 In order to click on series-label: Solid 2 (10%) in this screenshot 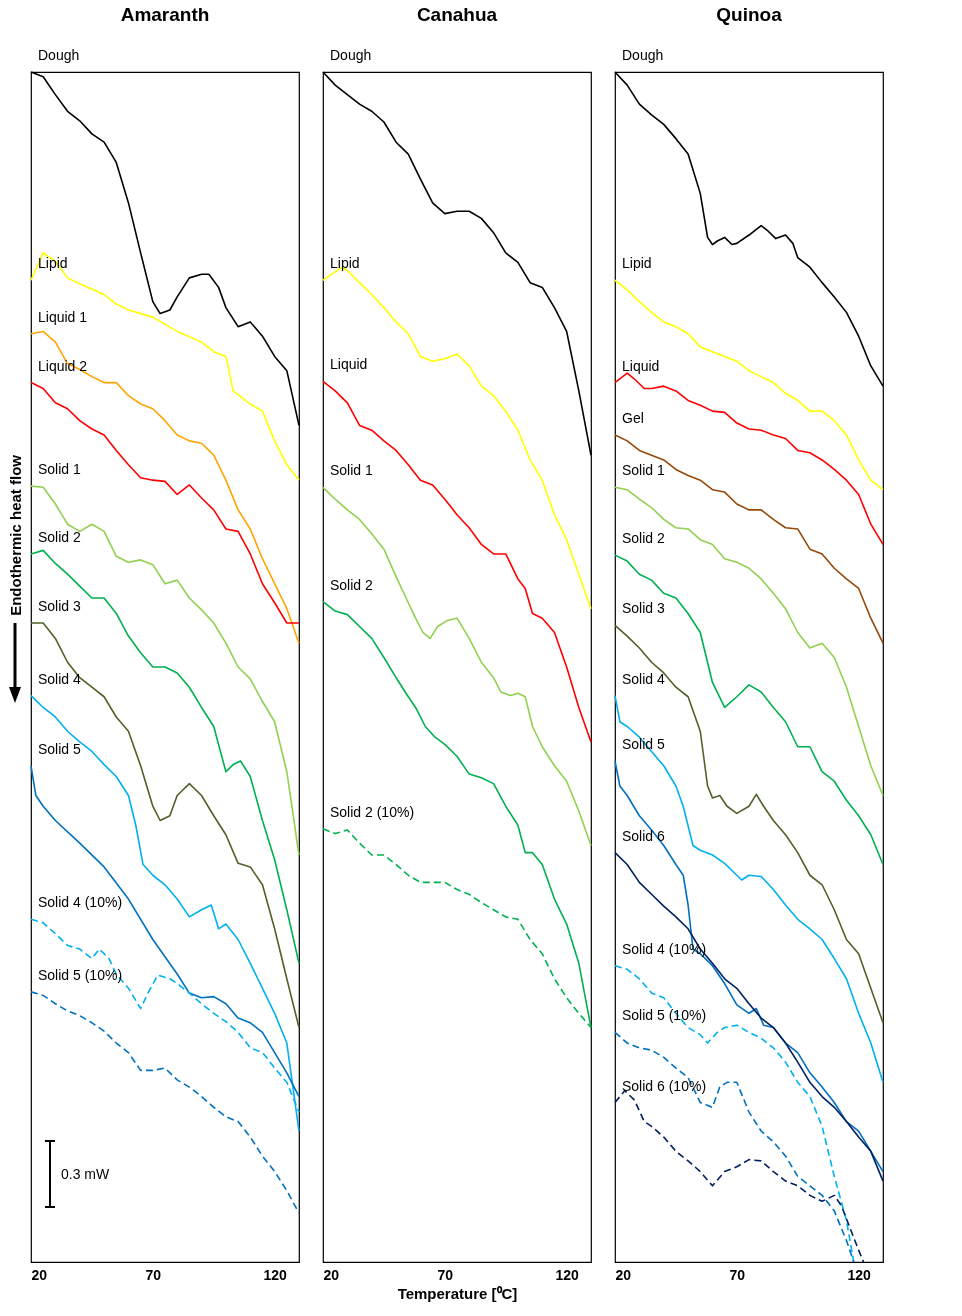, I will do `click(372, 811)`.